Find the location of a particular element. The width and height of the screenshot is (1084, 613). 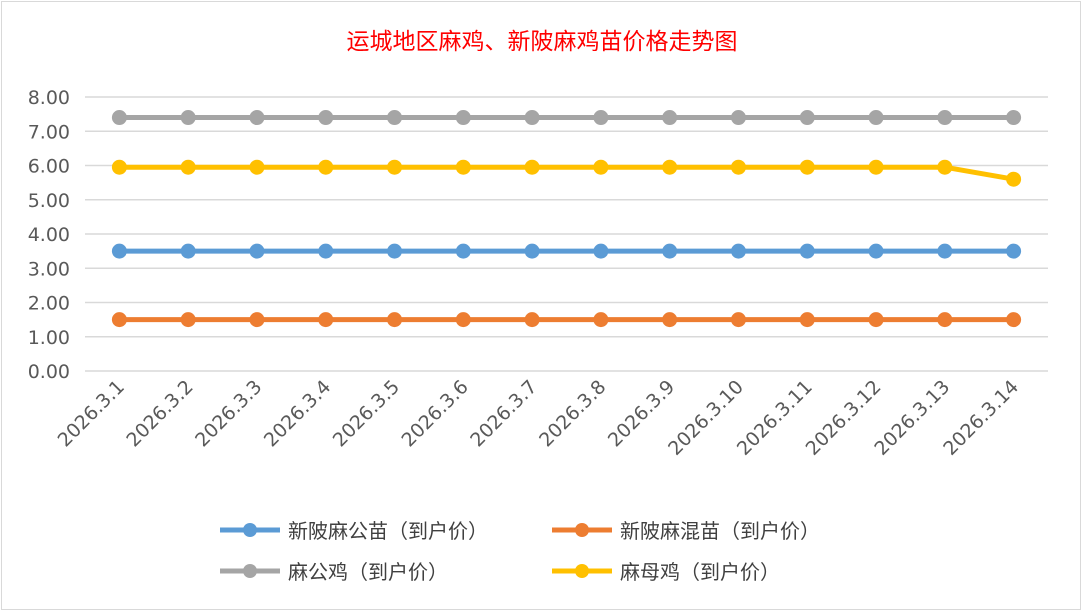

y-tick-label: 2.00 is located at coordinates (49, 304).